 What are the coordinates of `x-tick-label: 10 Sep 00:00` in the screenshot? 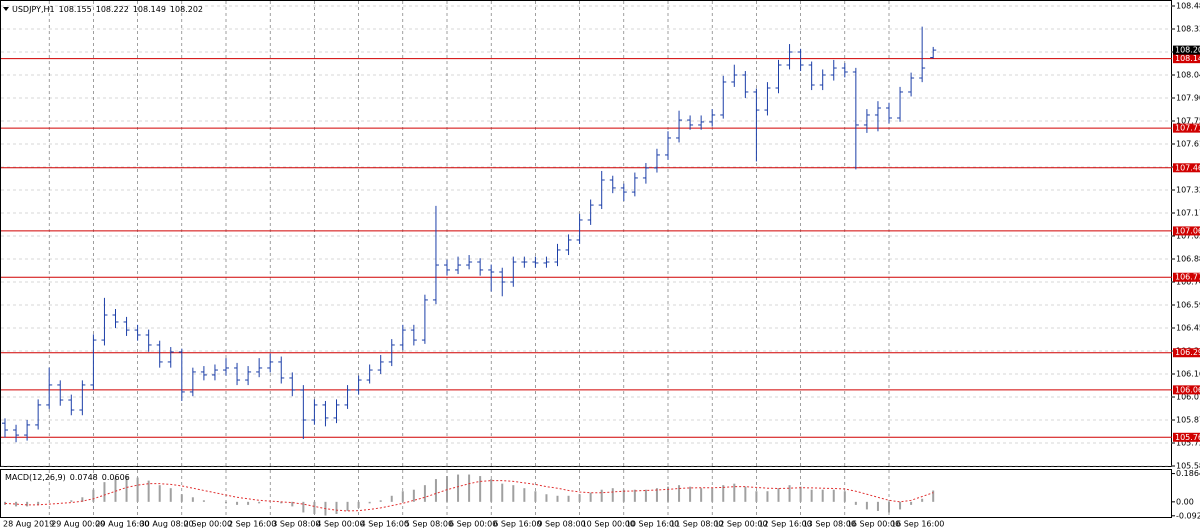 It's located at (608, 524).